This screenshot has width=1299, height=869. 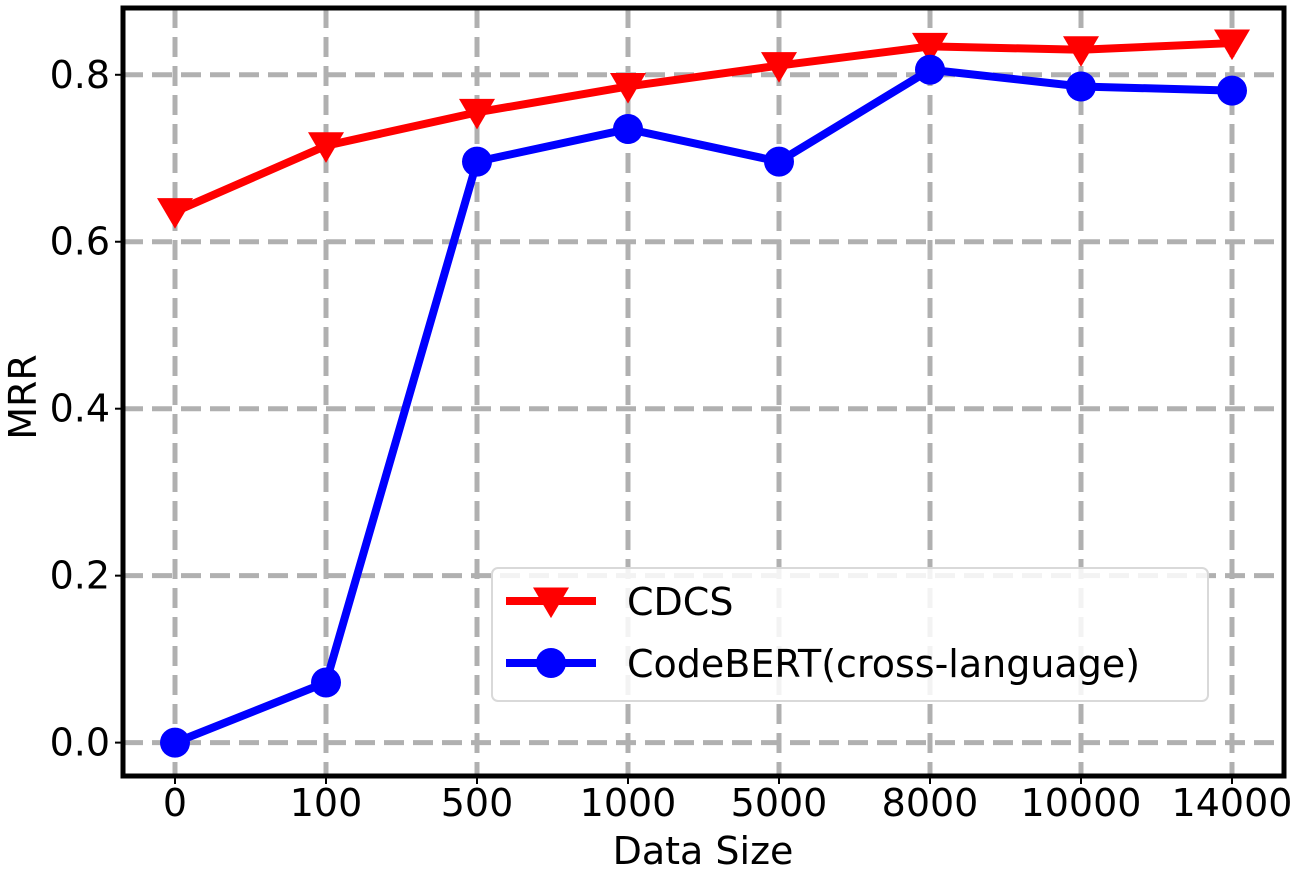 I want to click on legend-box, so click(x=850, y=634).